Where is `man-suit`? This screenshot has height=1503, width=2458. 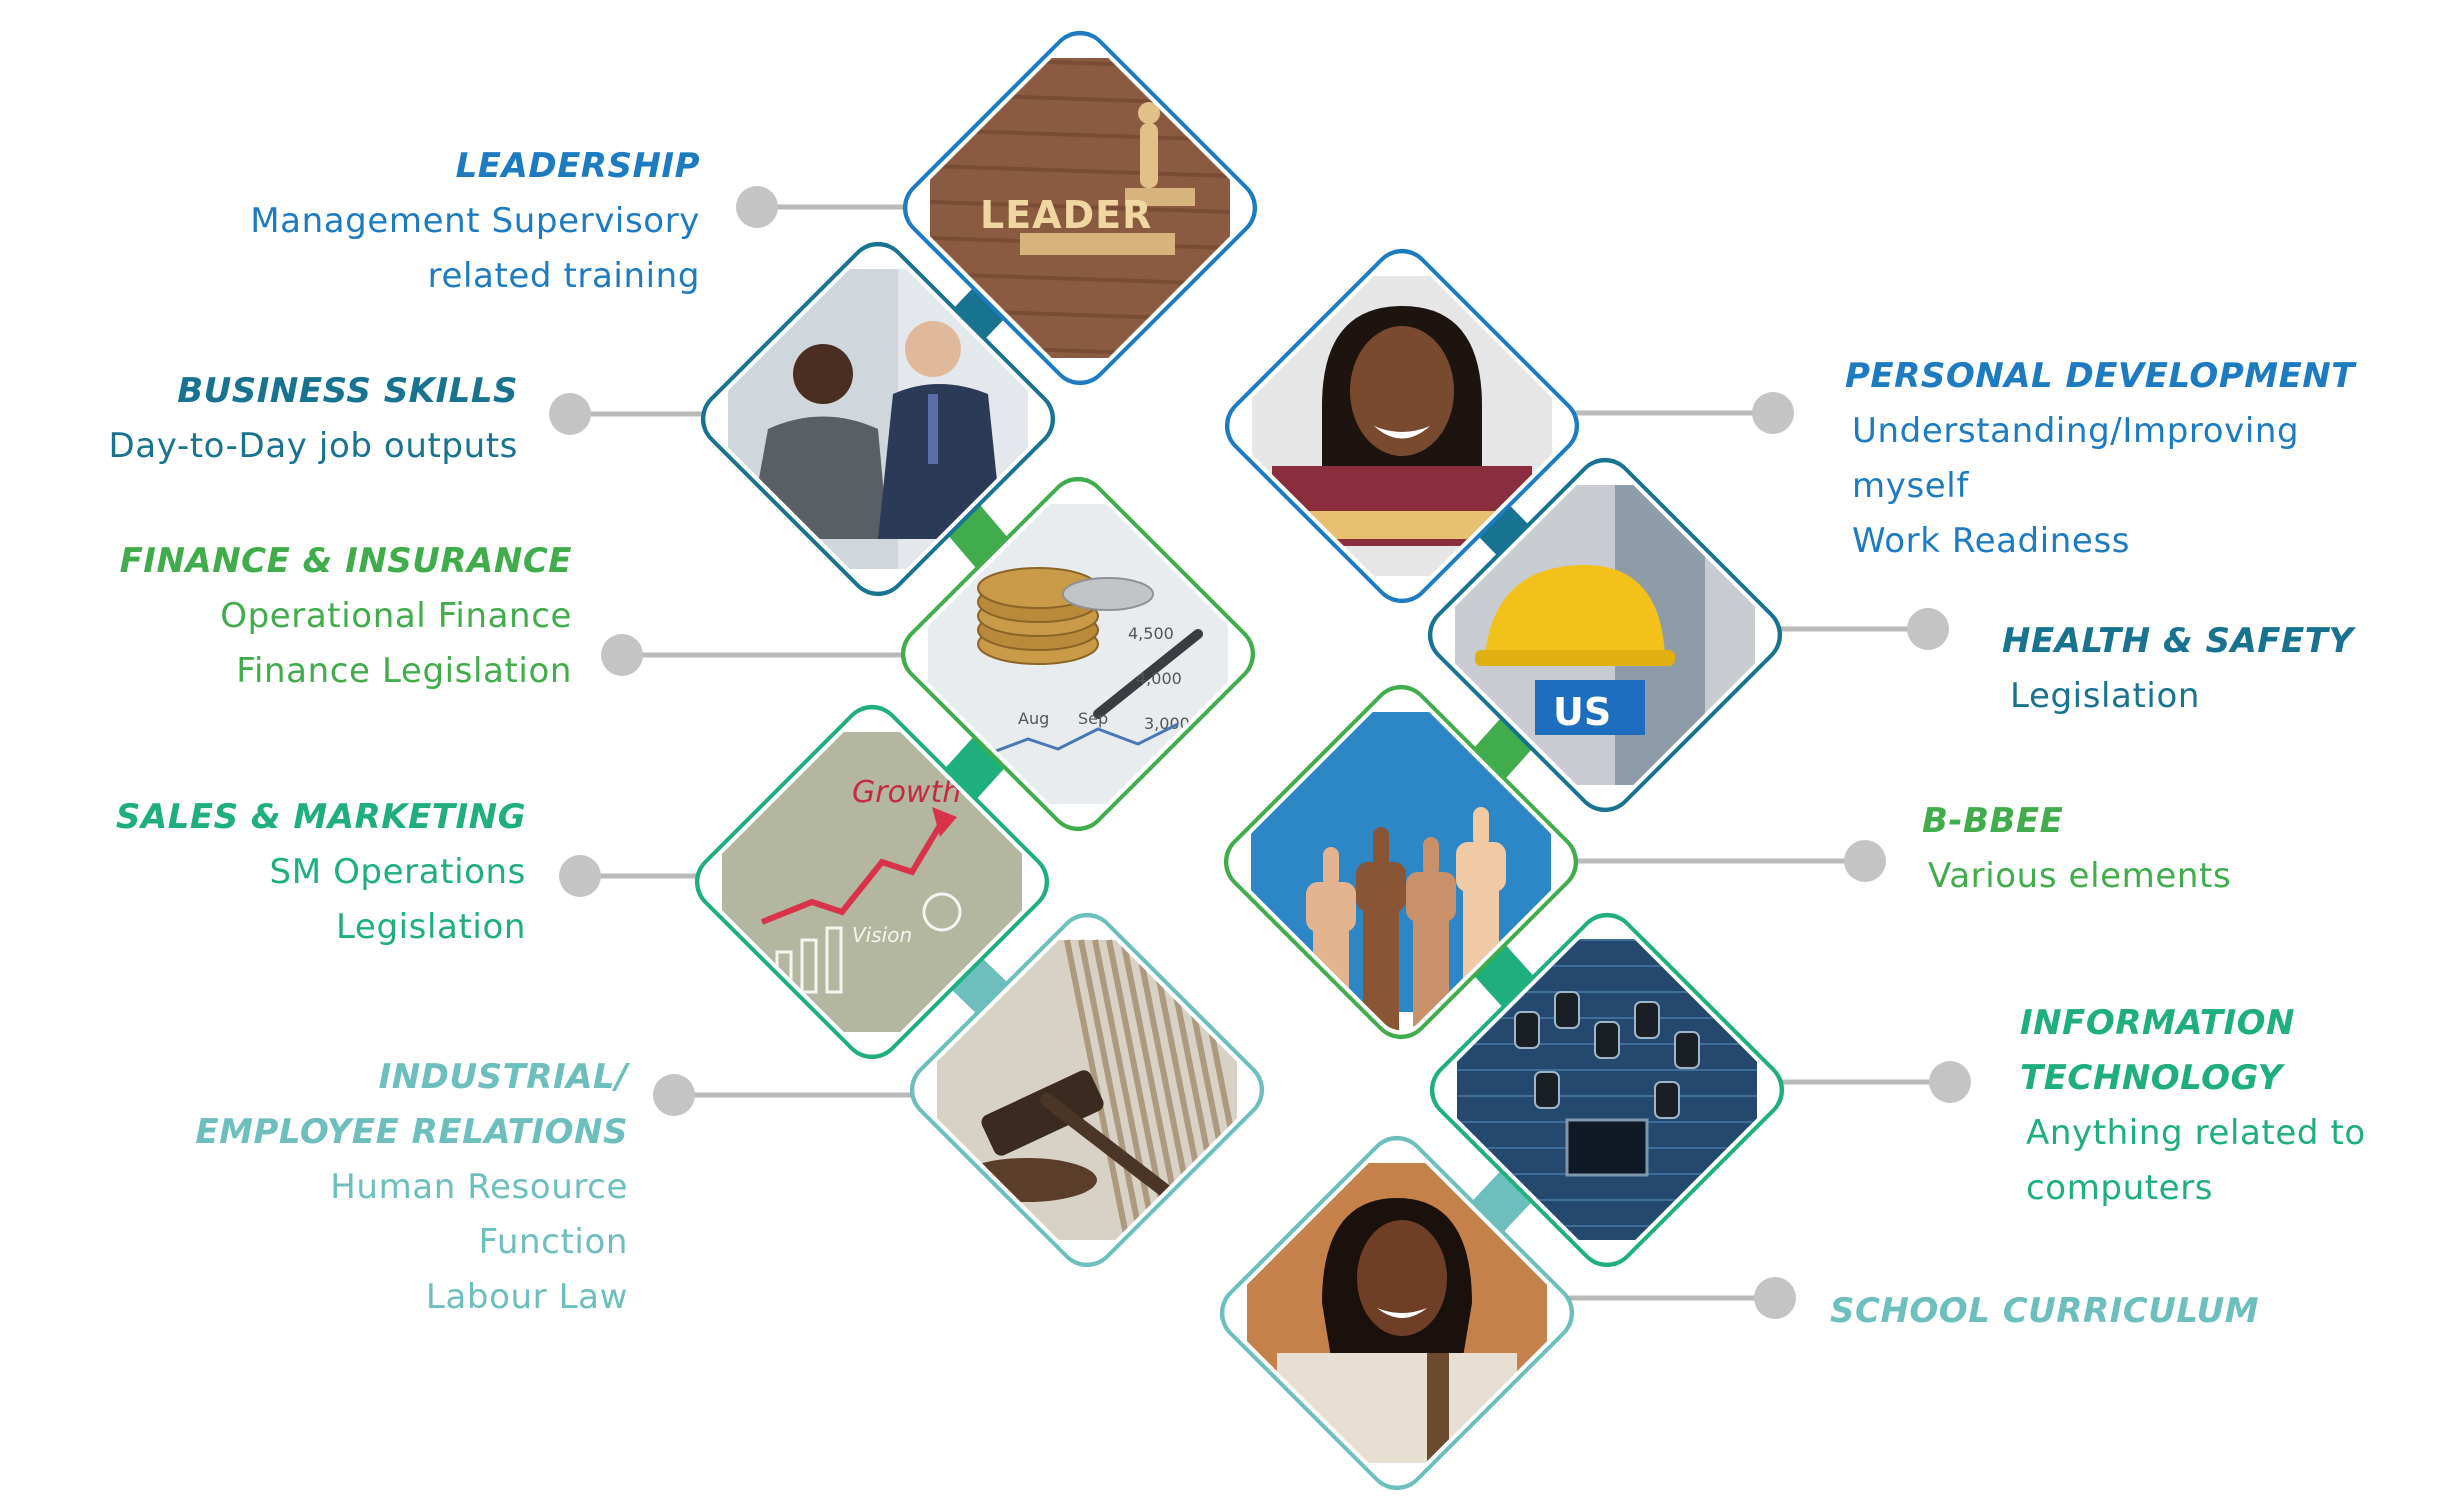 man-suit is located at coordinates (818, 477).